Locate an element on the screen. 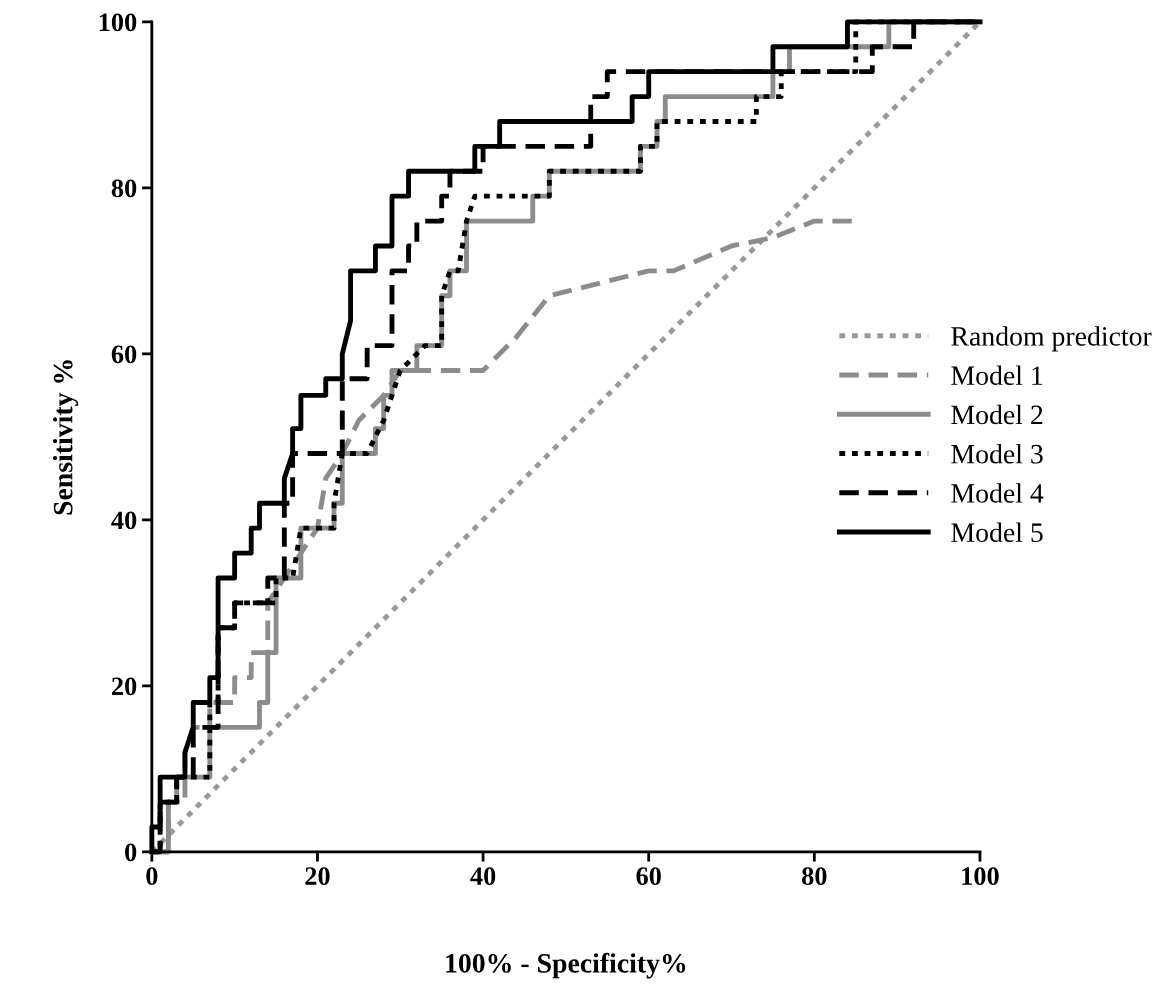 This screenshot has width=1168, height=994. x-tick-label: 100 is located at coordinates (980, 876).